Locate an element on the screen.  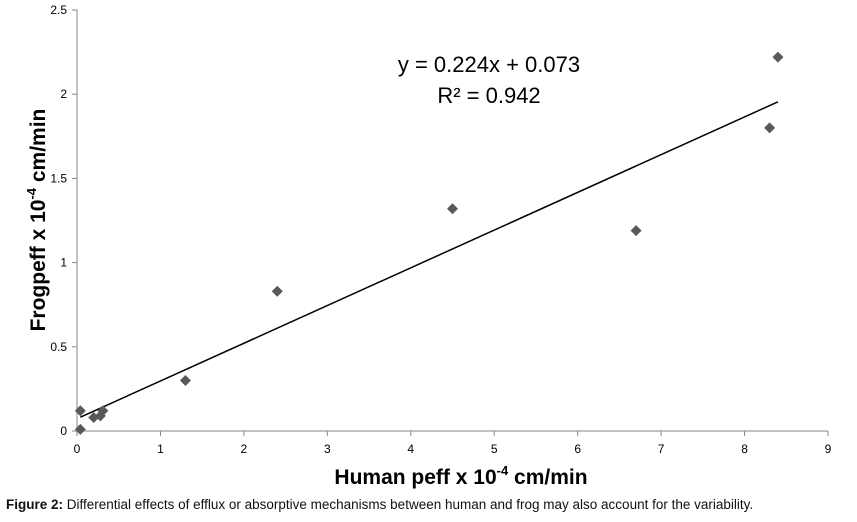
x-tick-label: 3 is located at coordinates (327, 449).